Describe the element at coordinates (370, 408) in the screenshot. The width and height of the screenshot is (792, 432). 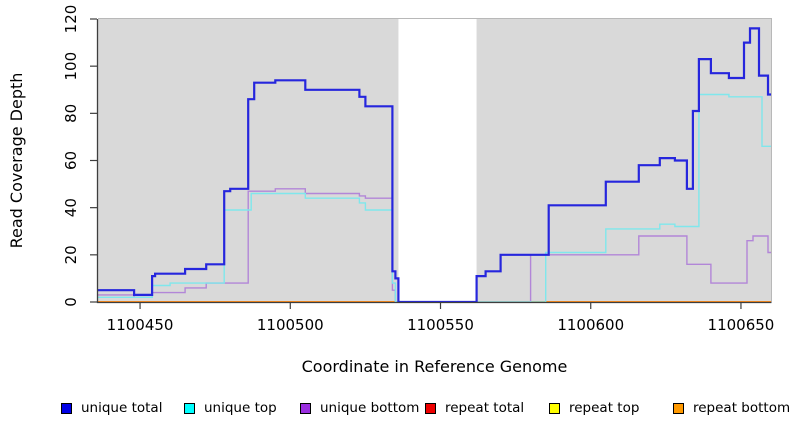
I see `legend-label: unique bottom` at that location.